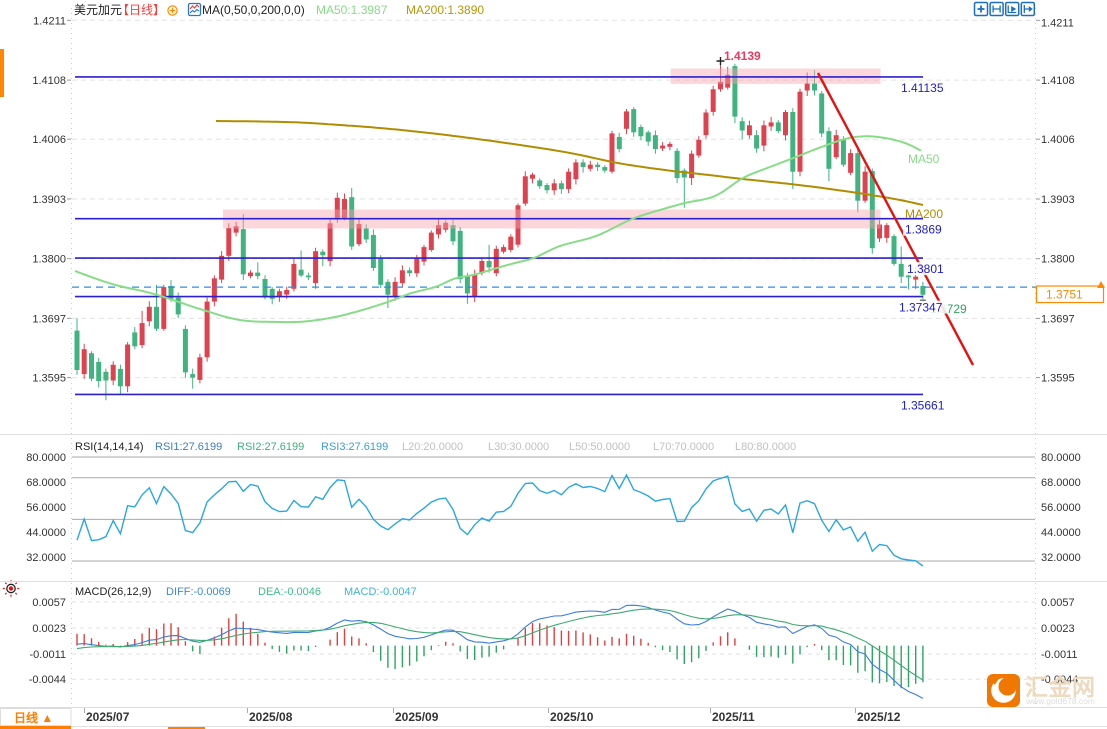 This screenshot has width=1107, height=729. What do you see at coordinates (765, 447) in the screenshot?
I see `svg-text: L80:80.0000` at bounding box center [765, 447].